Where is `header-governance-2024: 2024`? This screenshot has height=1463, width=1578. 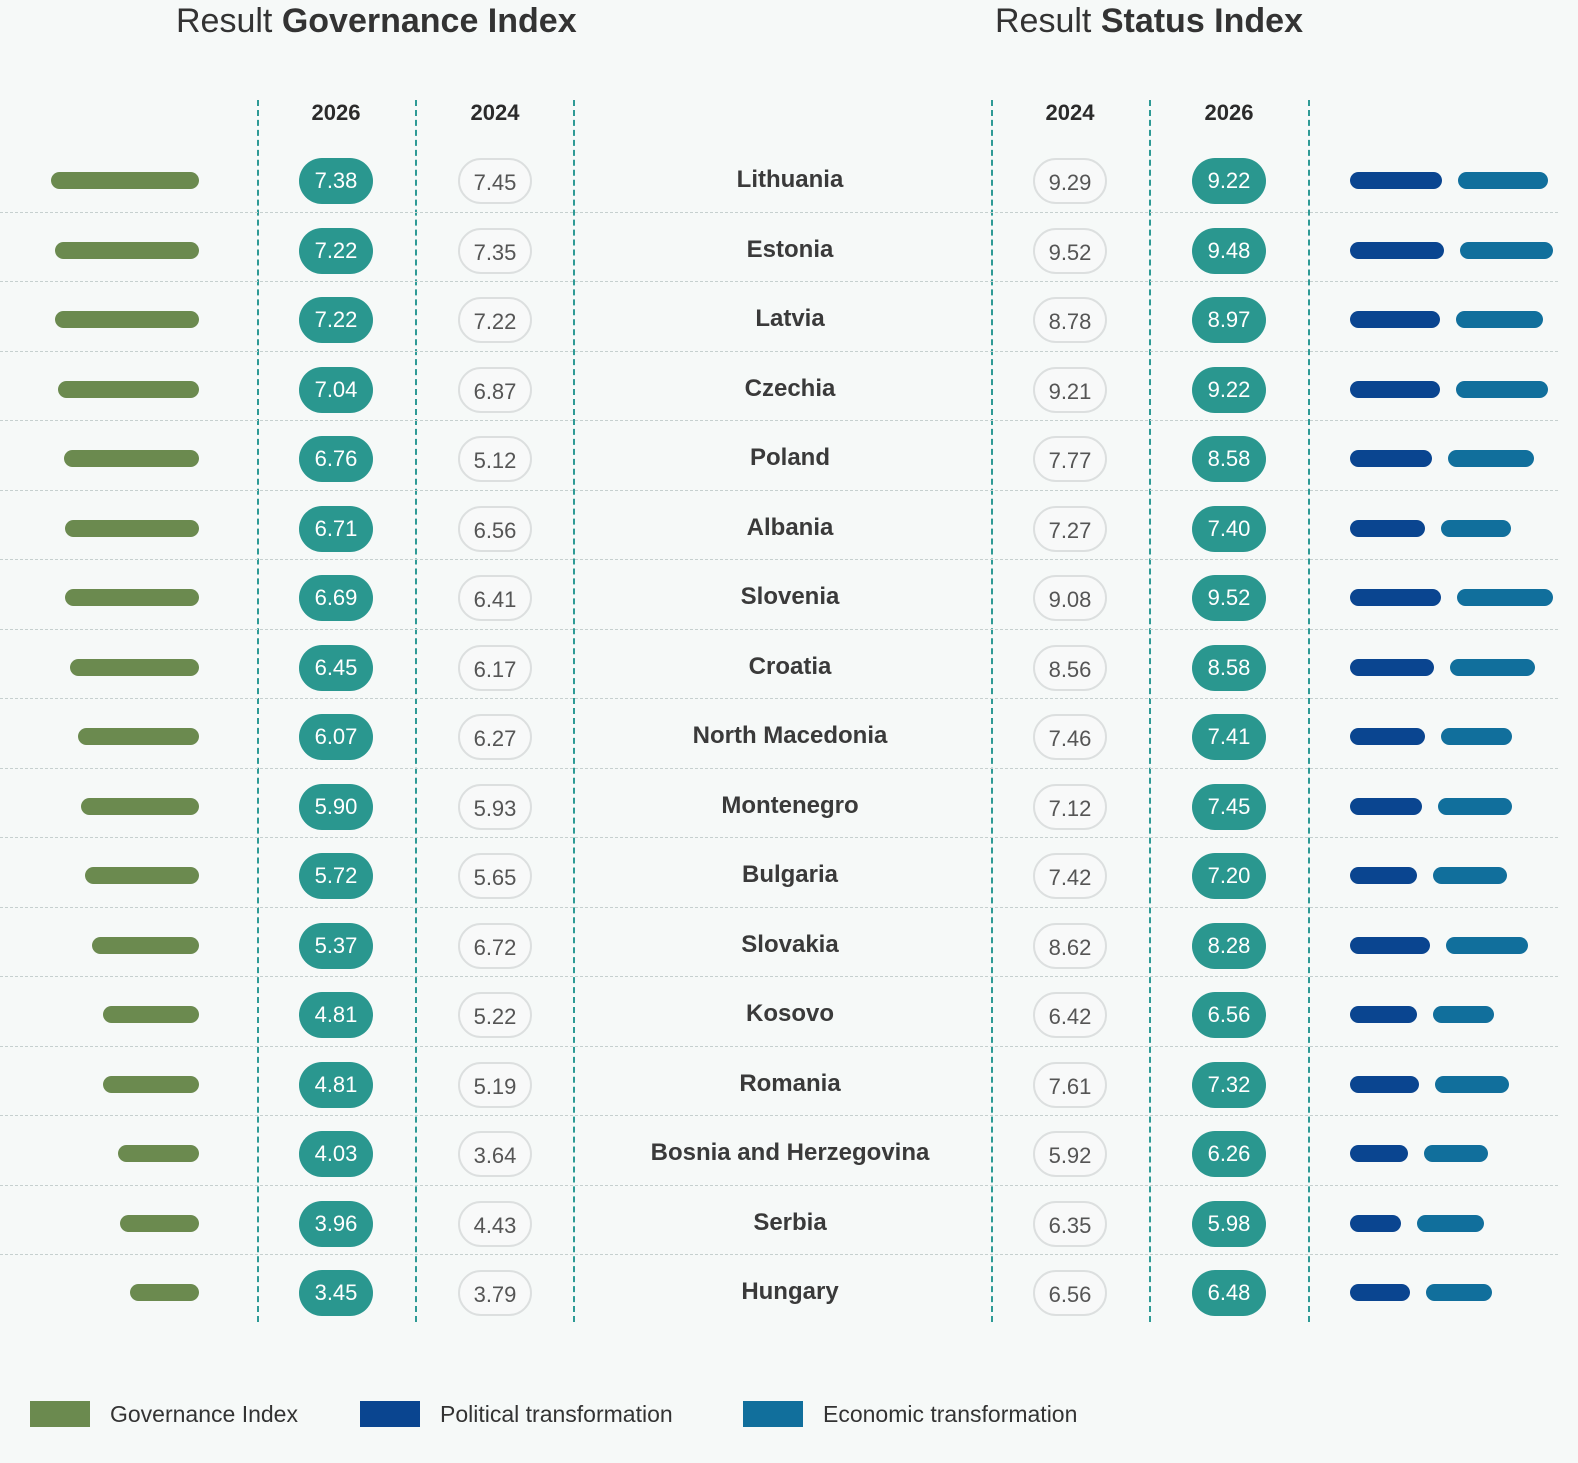
header-governance-2024: 2024 is located at coordinates (495, 112).